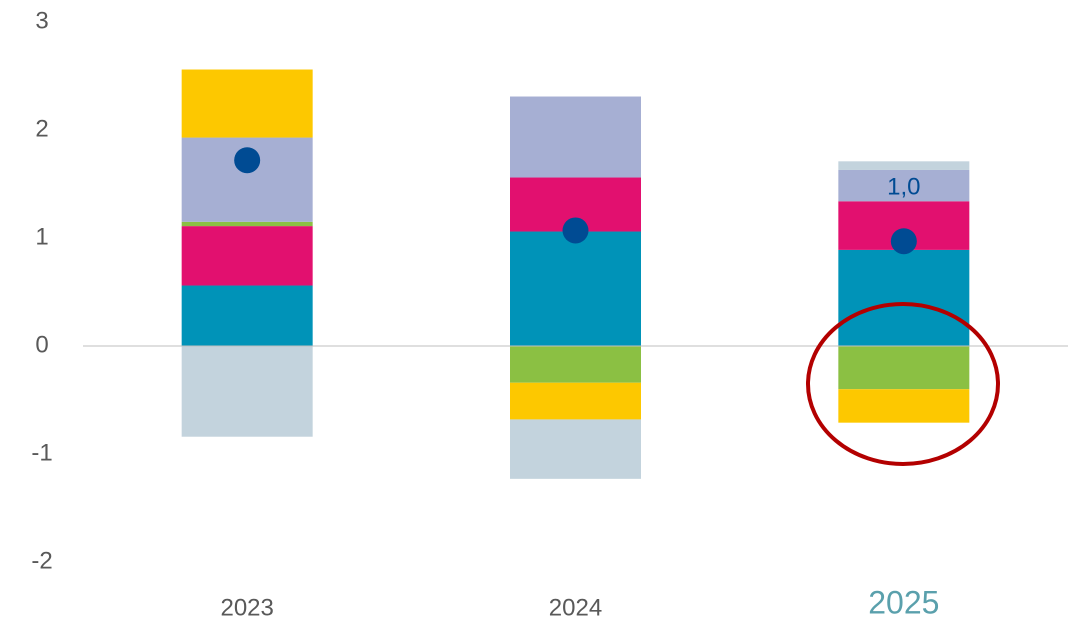 This screenshot has width=1079, height=625. What do you see at coordinates (903, 602) in the screenshot?
I see `x-tick-label: 2025` at bounding box center [903, 602].